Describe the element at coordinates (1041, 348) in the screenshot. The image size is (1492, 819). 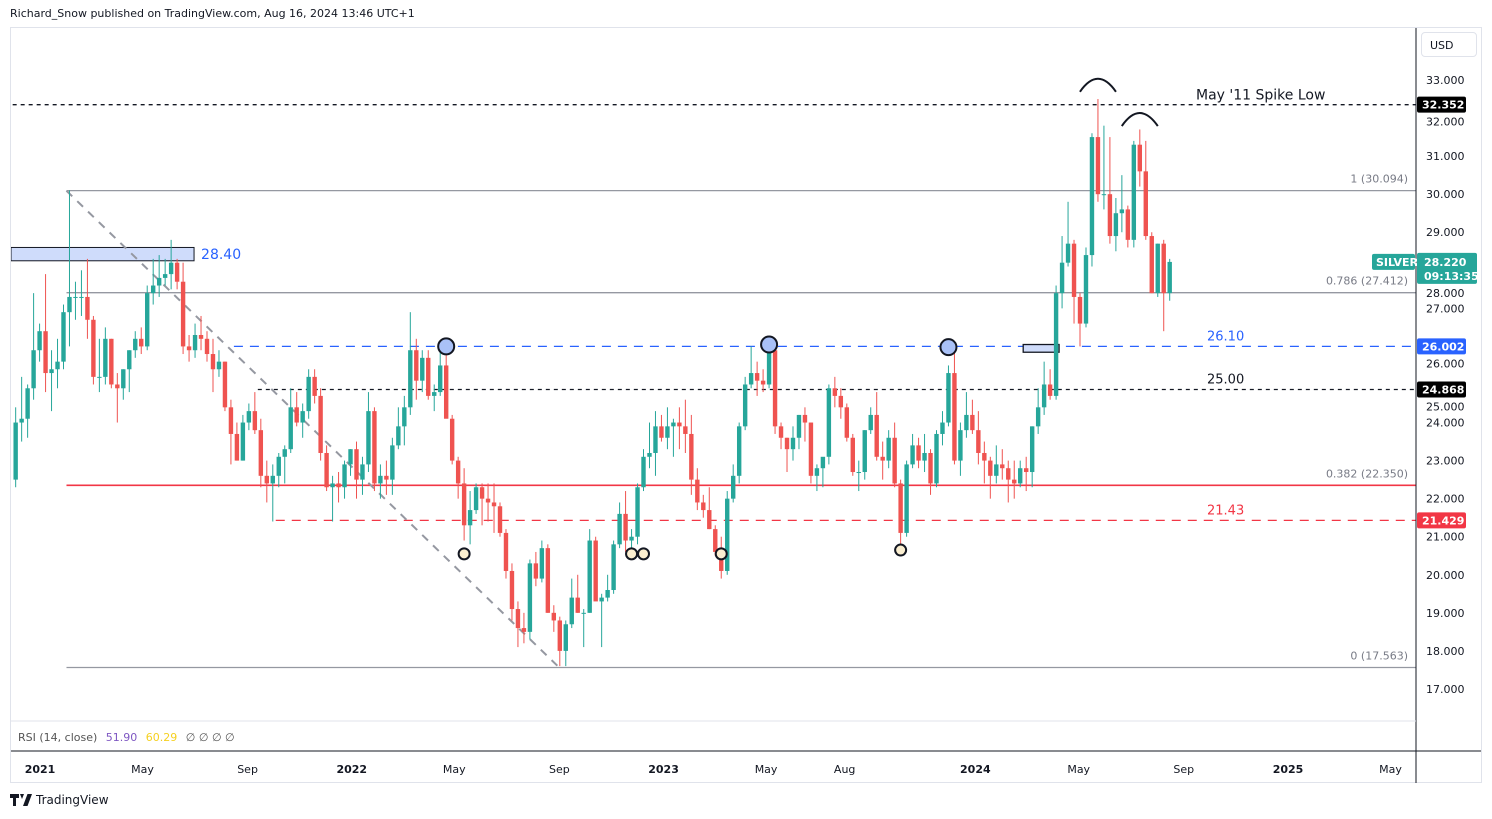
I see `breakout-box` at that location.